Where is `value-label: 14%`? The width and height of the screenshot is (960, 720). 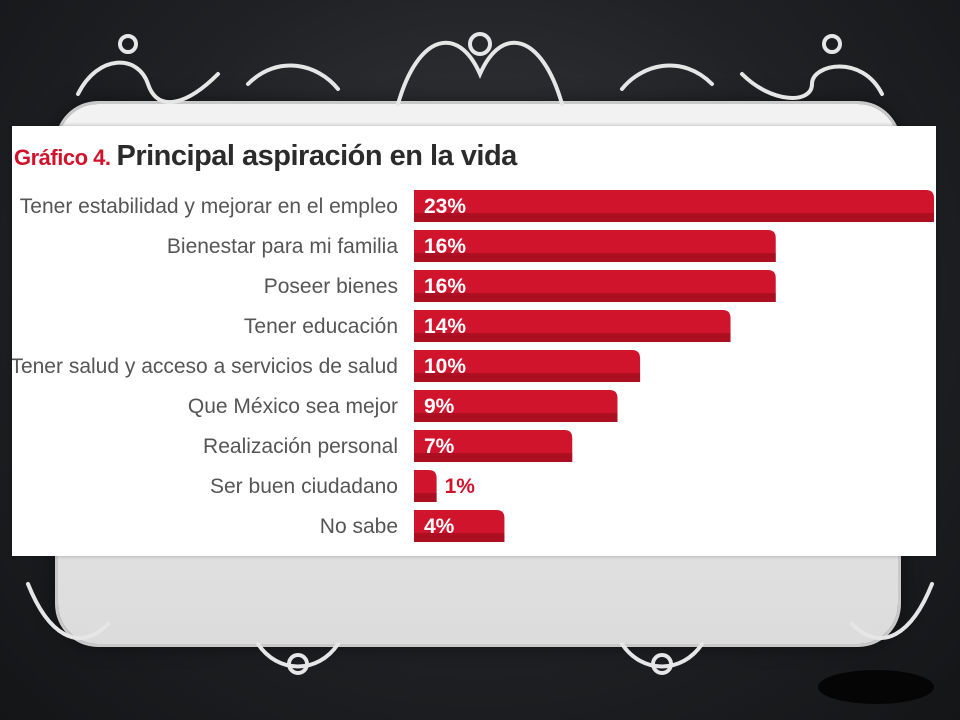
value-label: 14% is located at coordinates (445, 326).